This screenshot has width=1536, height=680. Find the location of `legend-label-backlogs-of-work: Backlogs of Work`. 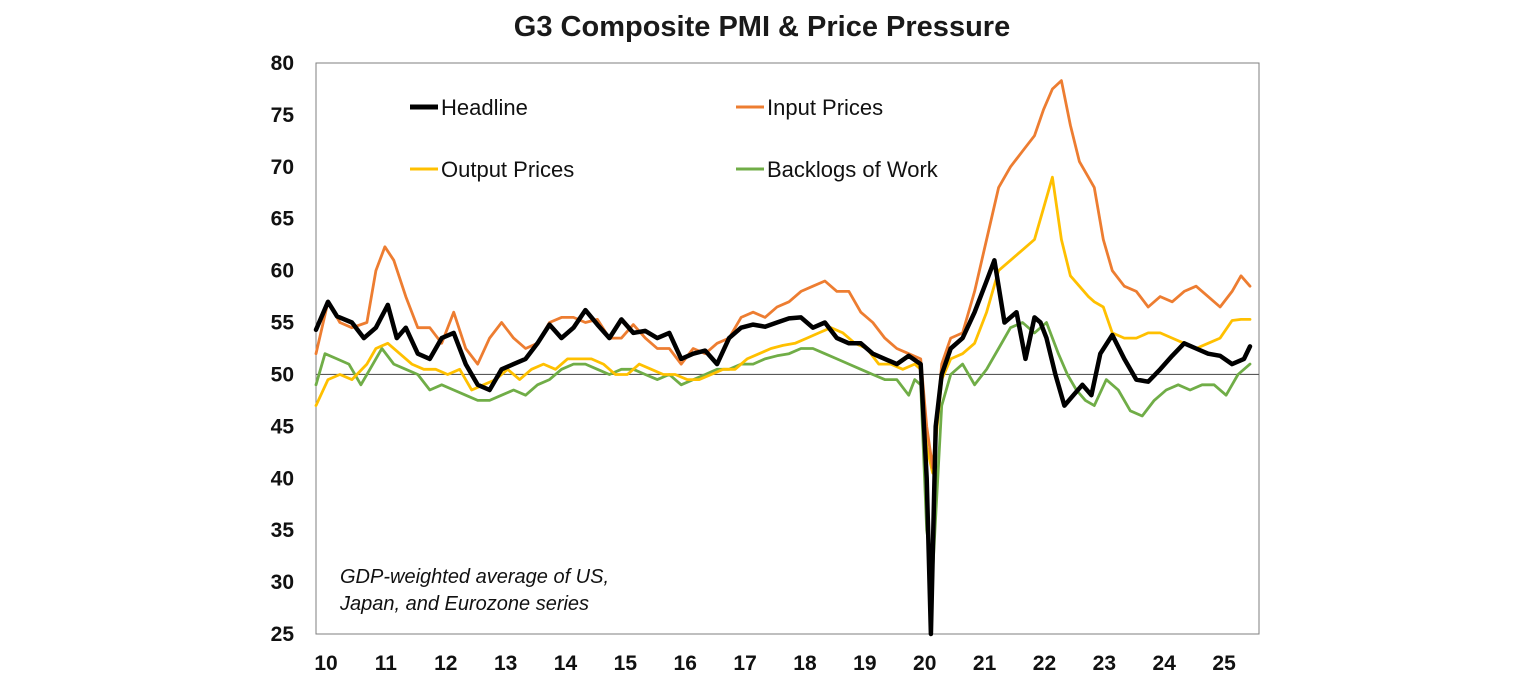

legend-label-backlogs-of-work: Backlogs of Work is located at coordinates (853, 169).